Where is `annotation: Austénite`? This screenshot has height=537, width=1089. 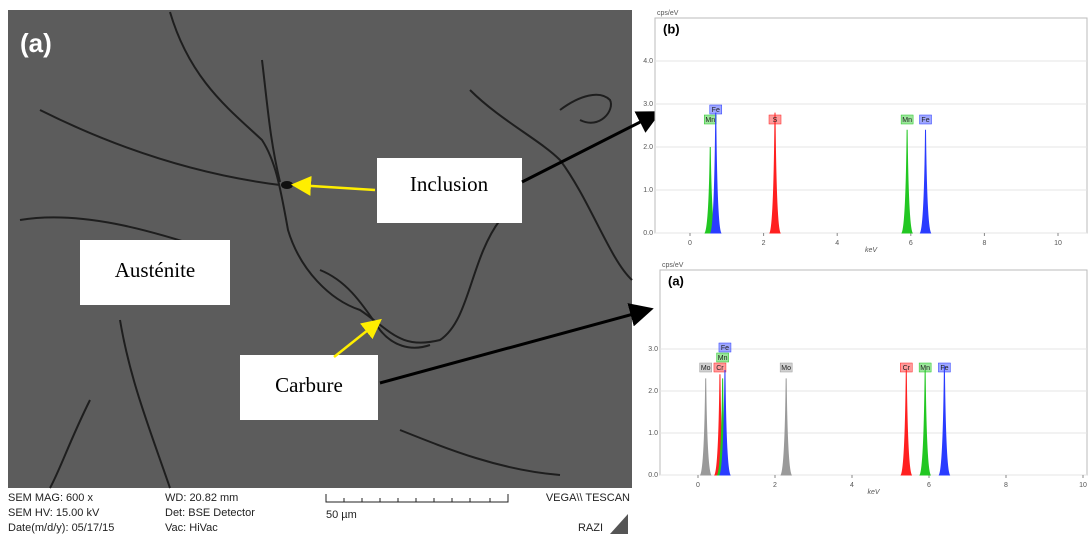
annotation: Austénite is located at coordinates (155, 270).